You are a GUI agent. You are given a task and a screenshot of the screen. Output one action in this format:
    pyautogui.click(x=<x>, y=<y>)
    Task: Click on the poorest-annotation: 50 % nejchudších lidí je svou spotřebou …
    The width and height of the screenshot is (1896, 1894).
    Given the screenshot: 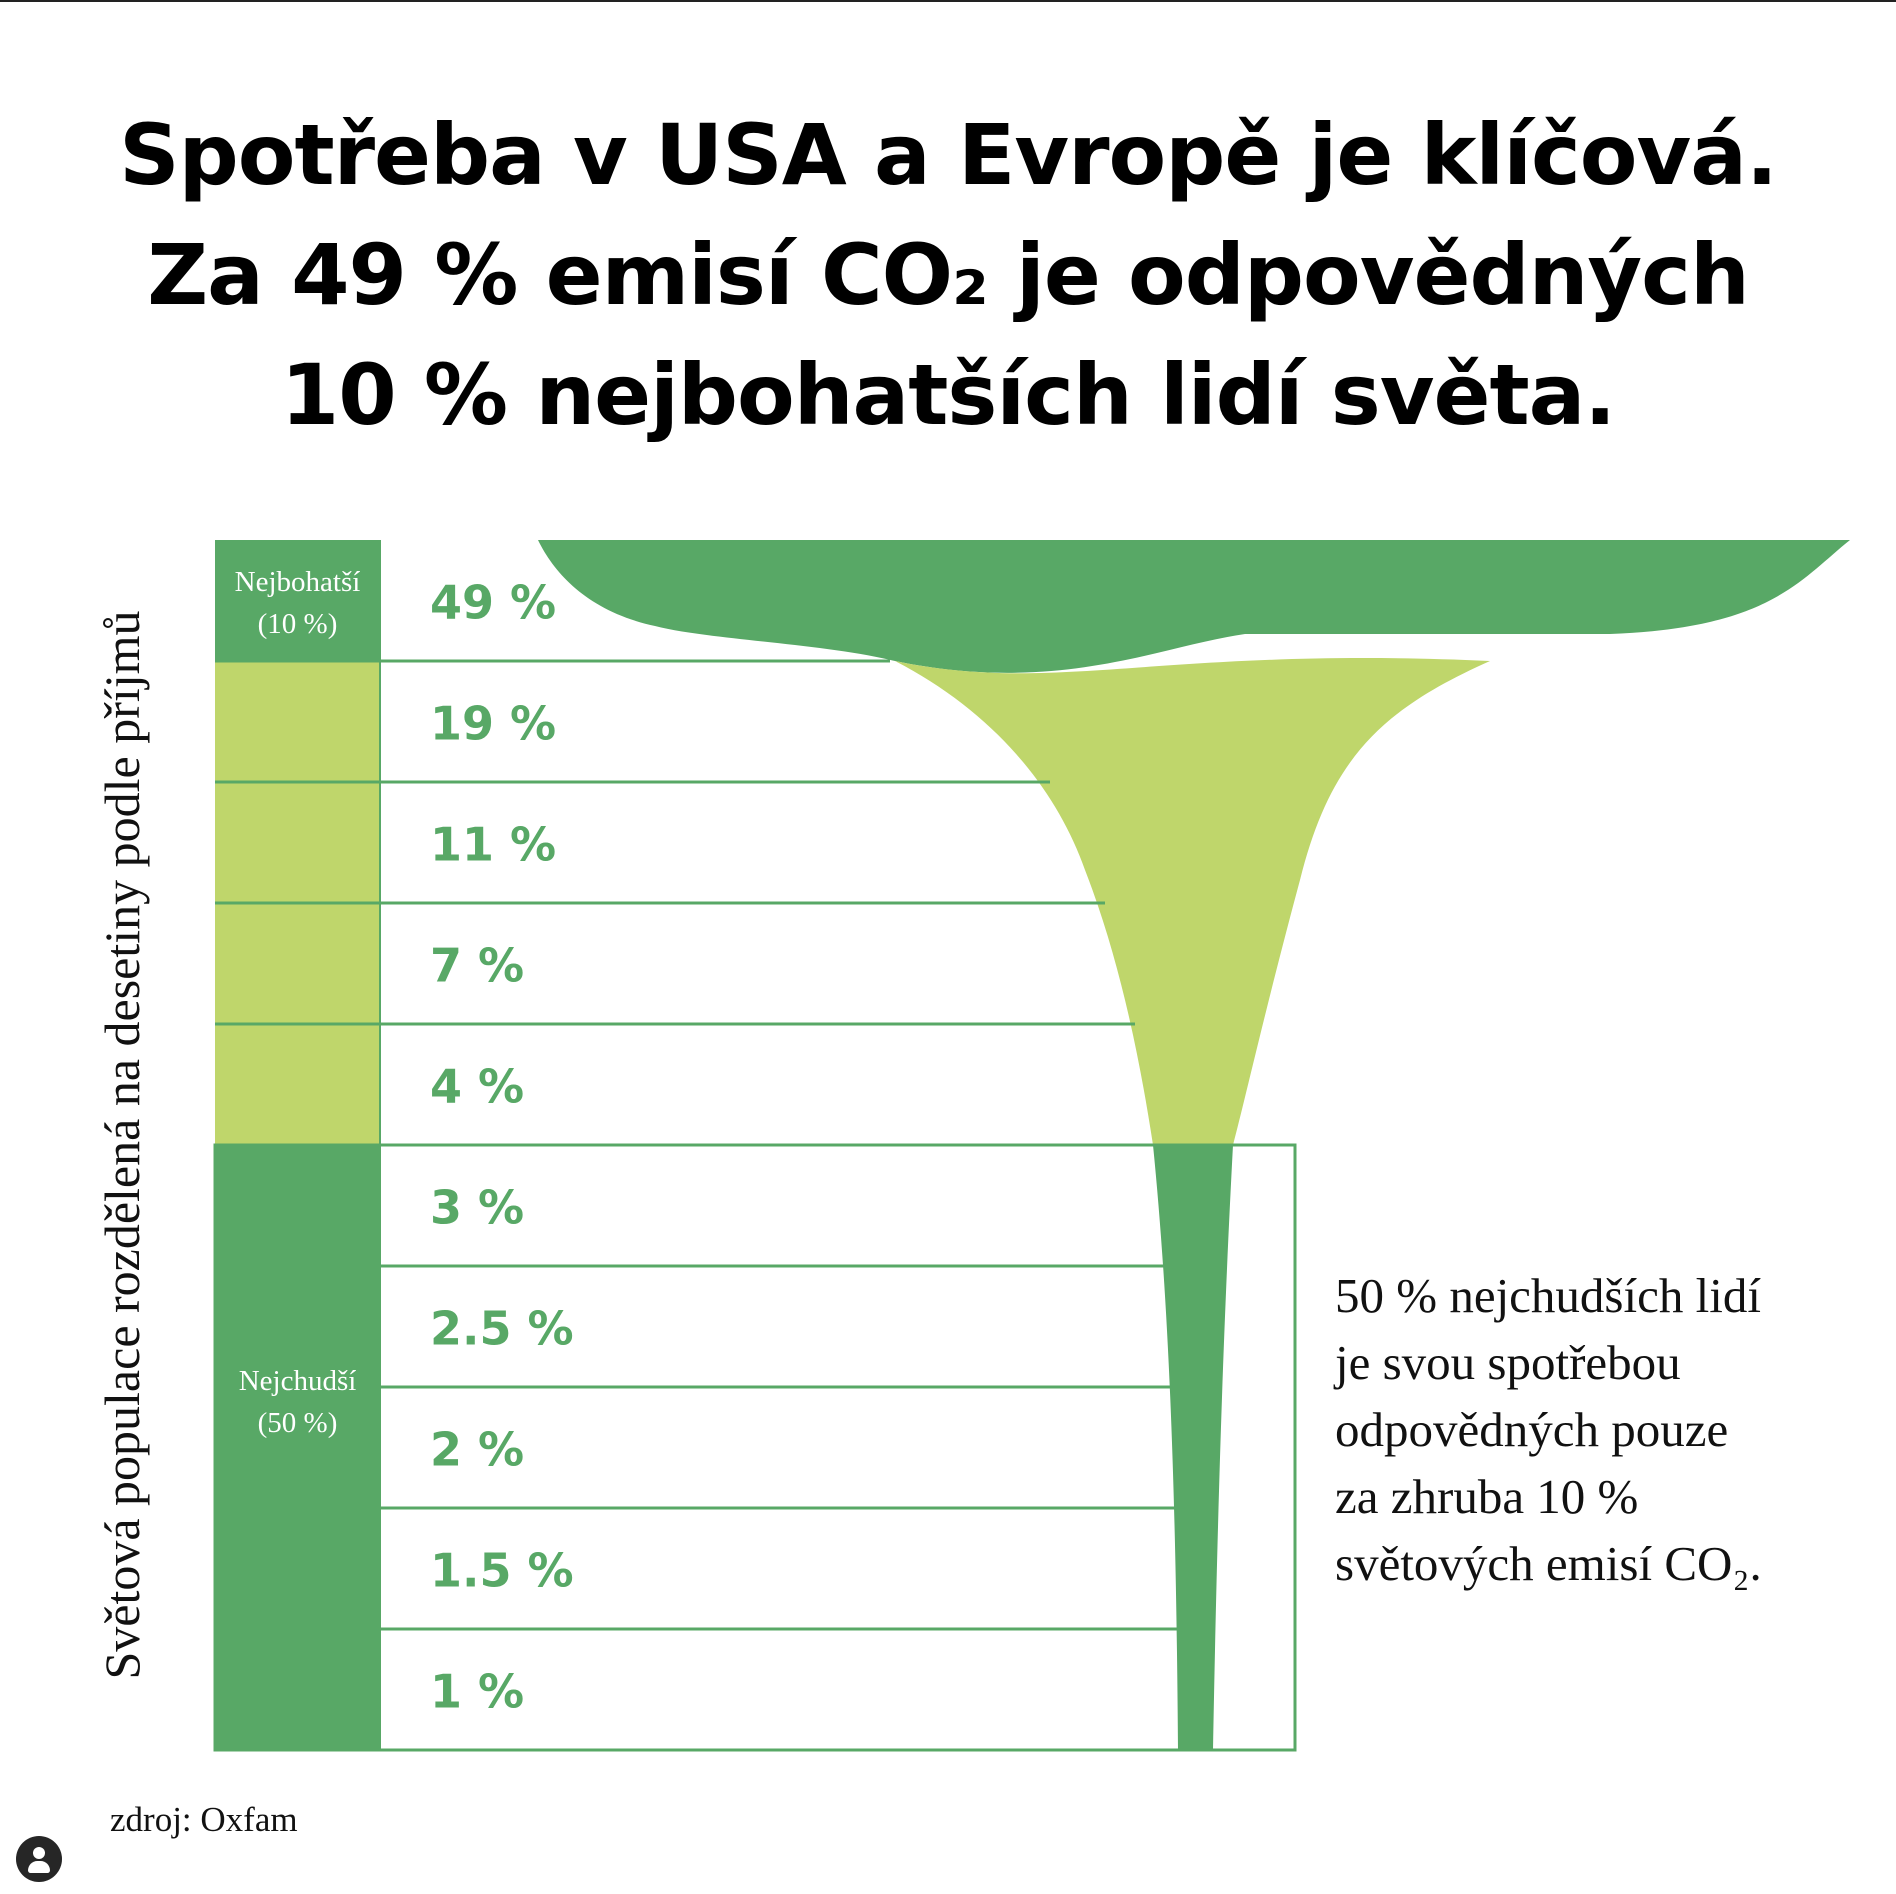 What is the action you would take?
    pyautogui.click(x=1605, y=1429)
    